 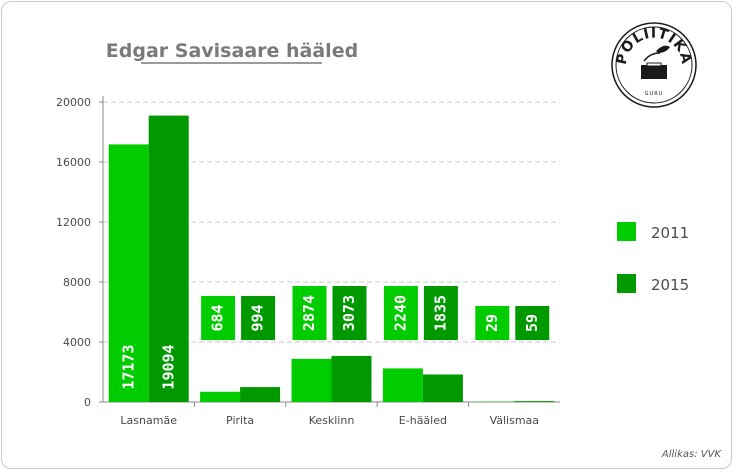 I want to click on data-label: 17173, so click(x=129, y=366).